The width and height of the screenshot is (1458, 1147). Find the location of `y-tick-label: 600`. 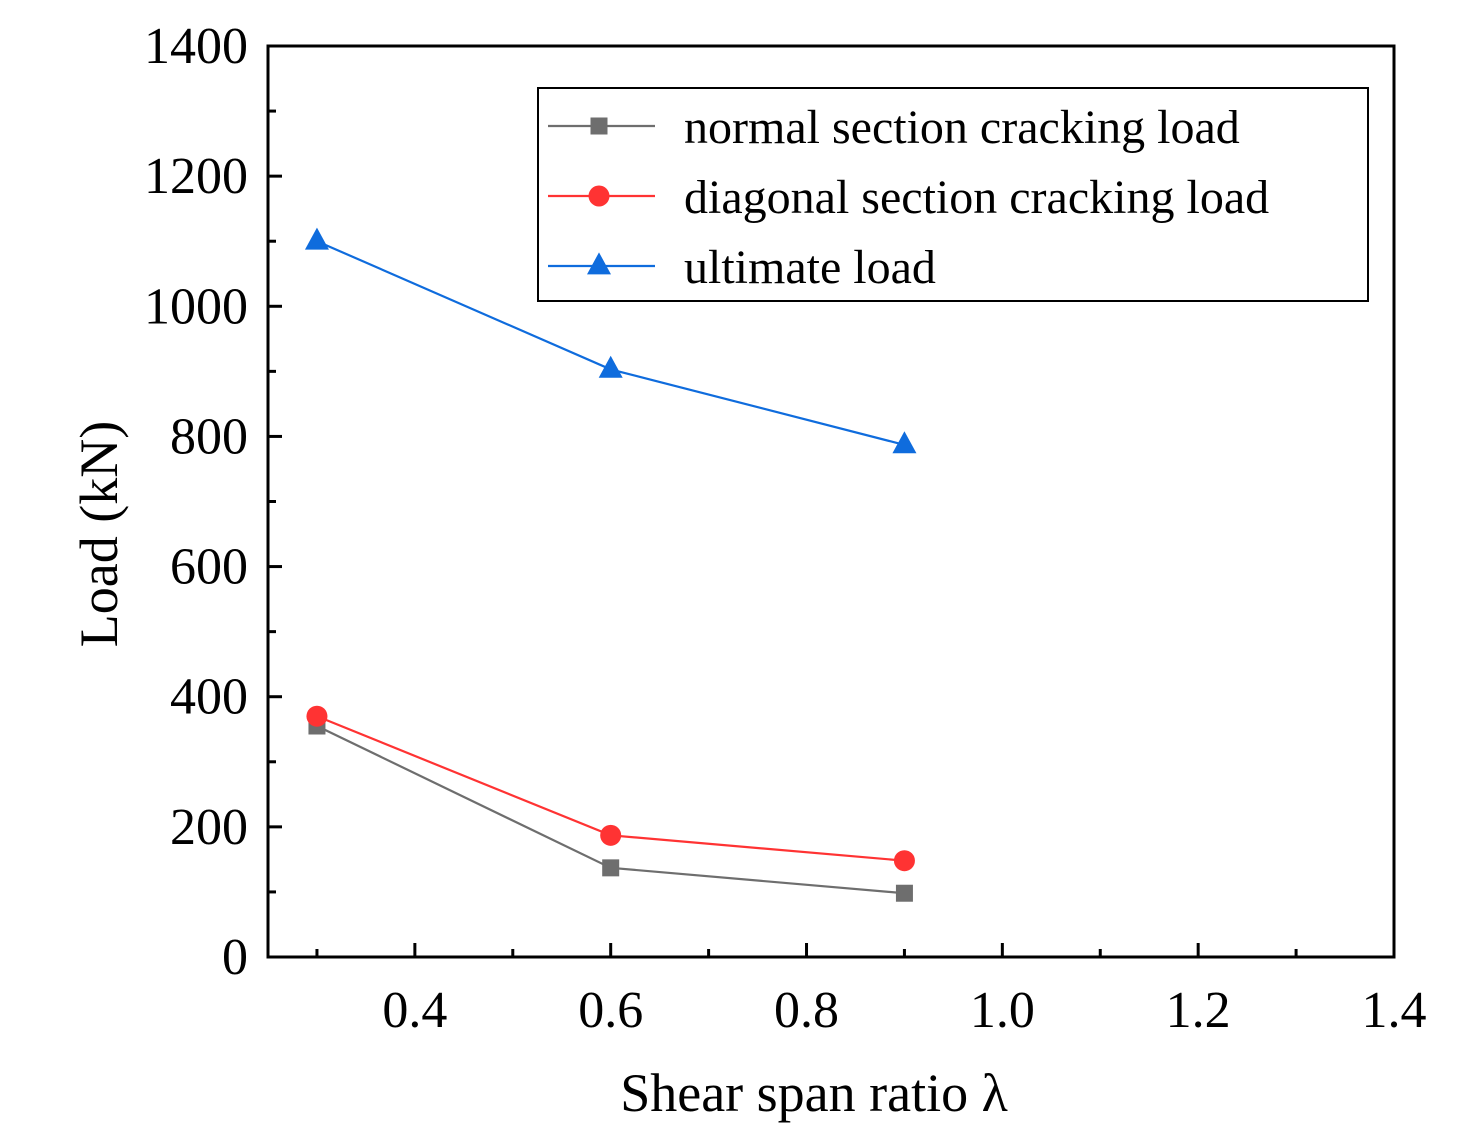

y-tick-label: 600 is located at coordinates (209, 567).